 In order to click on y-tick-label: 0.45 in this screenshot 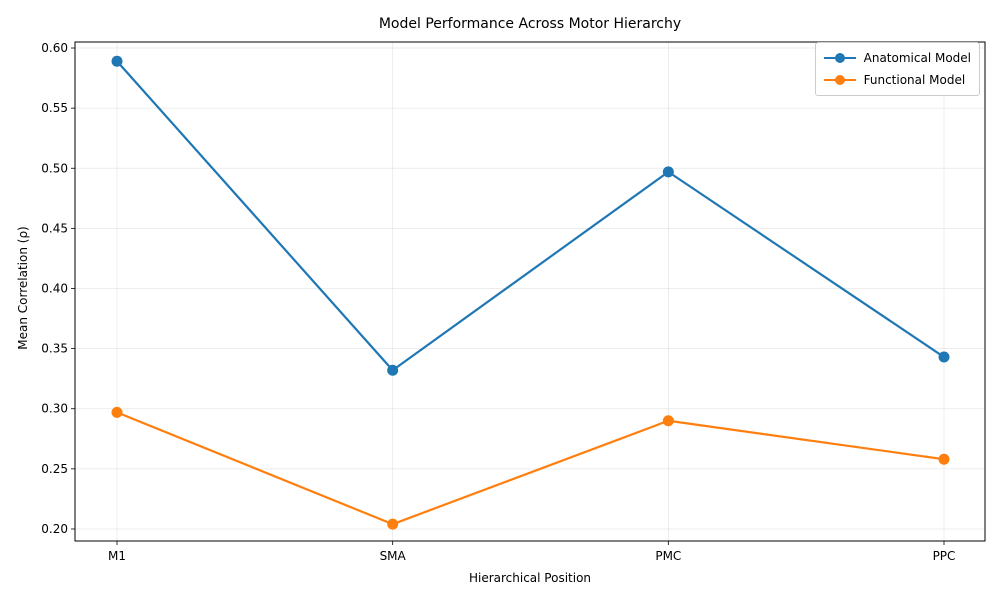, I will do `click(54, 228)`.